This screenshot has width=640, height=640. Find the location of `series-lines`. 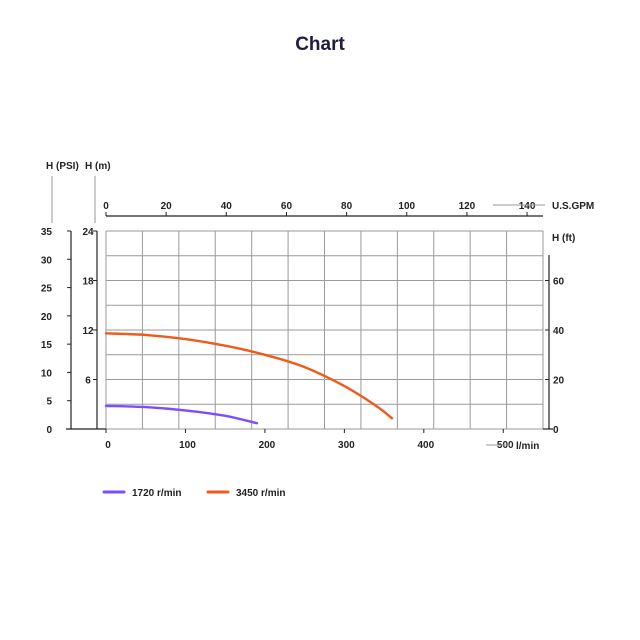

series-lines is located at coordinates (249, 378).